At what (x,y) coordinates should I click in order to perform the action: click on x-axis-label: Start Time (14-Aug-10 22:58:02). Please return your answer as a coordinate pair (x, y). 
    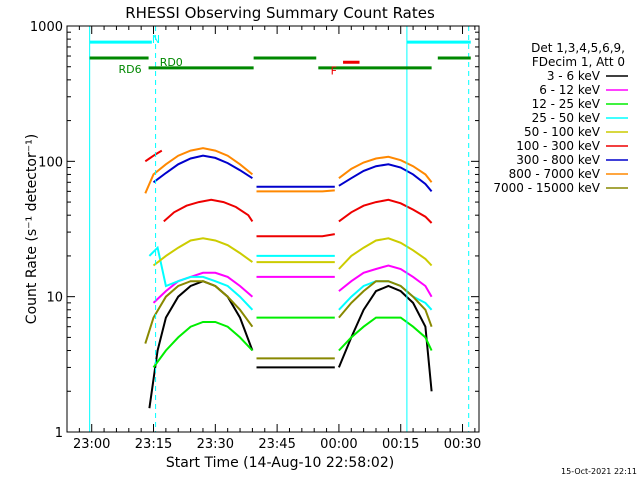
    Looking at the image, I should click on (280, 463).